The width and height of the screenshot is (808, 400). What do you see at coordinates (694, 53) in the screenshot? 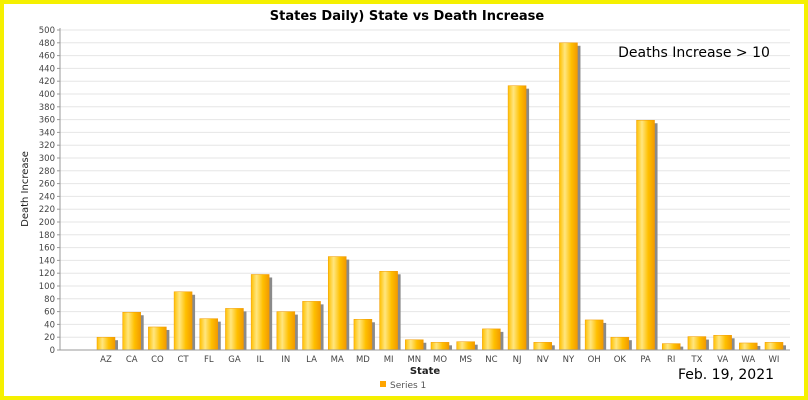
I see `threshold-annotation: Deaths Increase > 10` at bounding box center [694, 53].